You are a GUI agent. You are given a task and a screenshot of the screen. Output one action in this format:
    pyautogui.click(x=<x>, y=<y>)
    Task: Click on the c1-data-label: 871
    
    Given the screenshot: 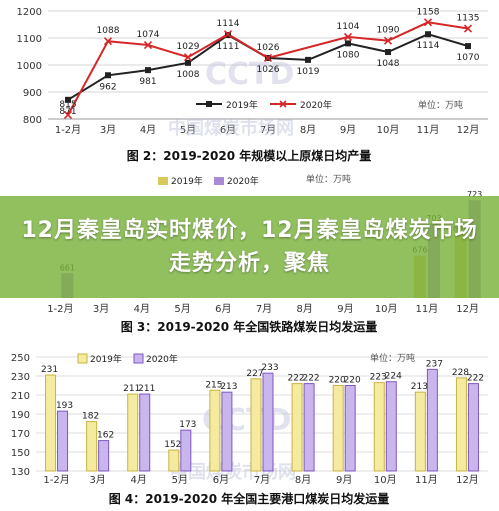 What is the action you would take?
    pyautogui.click(x=67, y=112)
    